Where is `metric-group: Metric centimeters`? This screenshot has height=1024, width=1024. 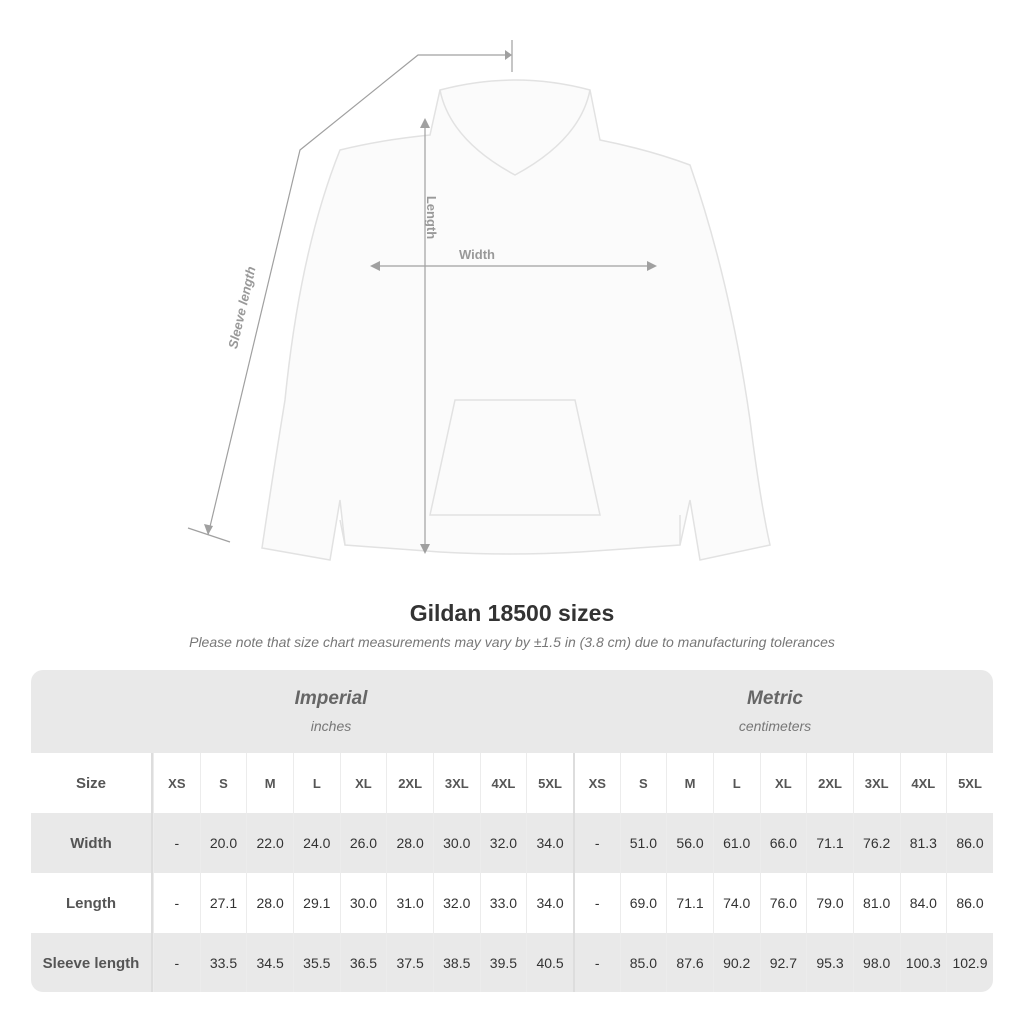
metric-group: Metric centimeters is located at coordinates (775, 711).